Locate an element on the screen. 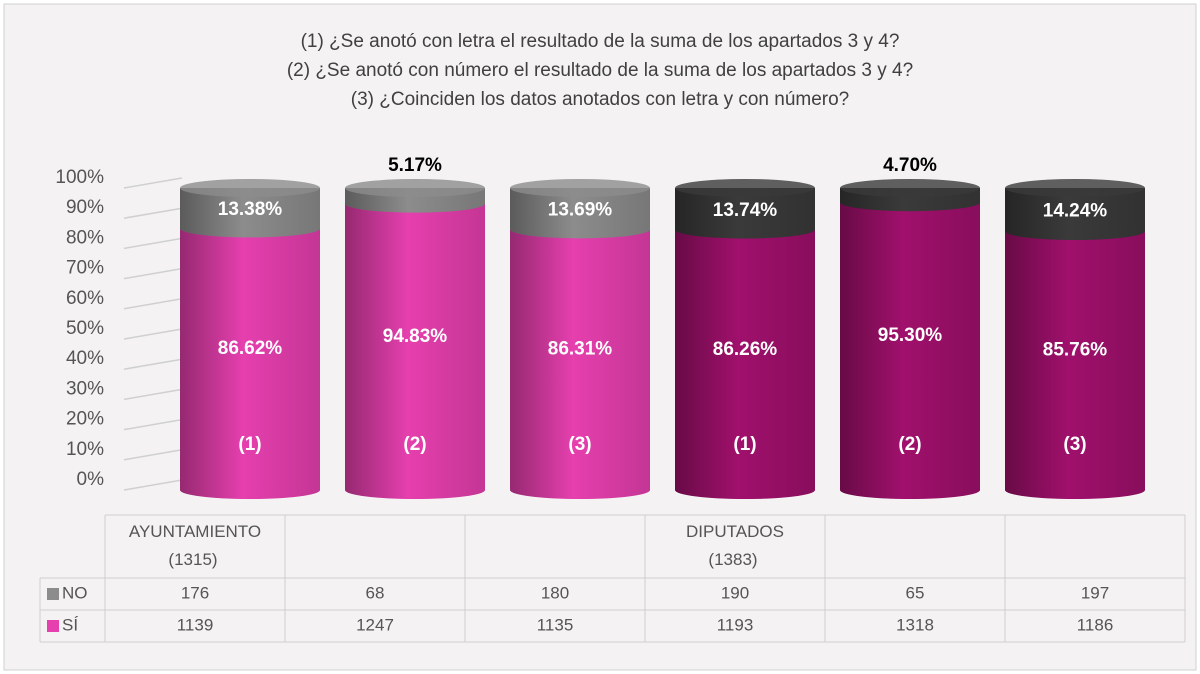  table-cell: 197 is located at coordinates (1095, 592).